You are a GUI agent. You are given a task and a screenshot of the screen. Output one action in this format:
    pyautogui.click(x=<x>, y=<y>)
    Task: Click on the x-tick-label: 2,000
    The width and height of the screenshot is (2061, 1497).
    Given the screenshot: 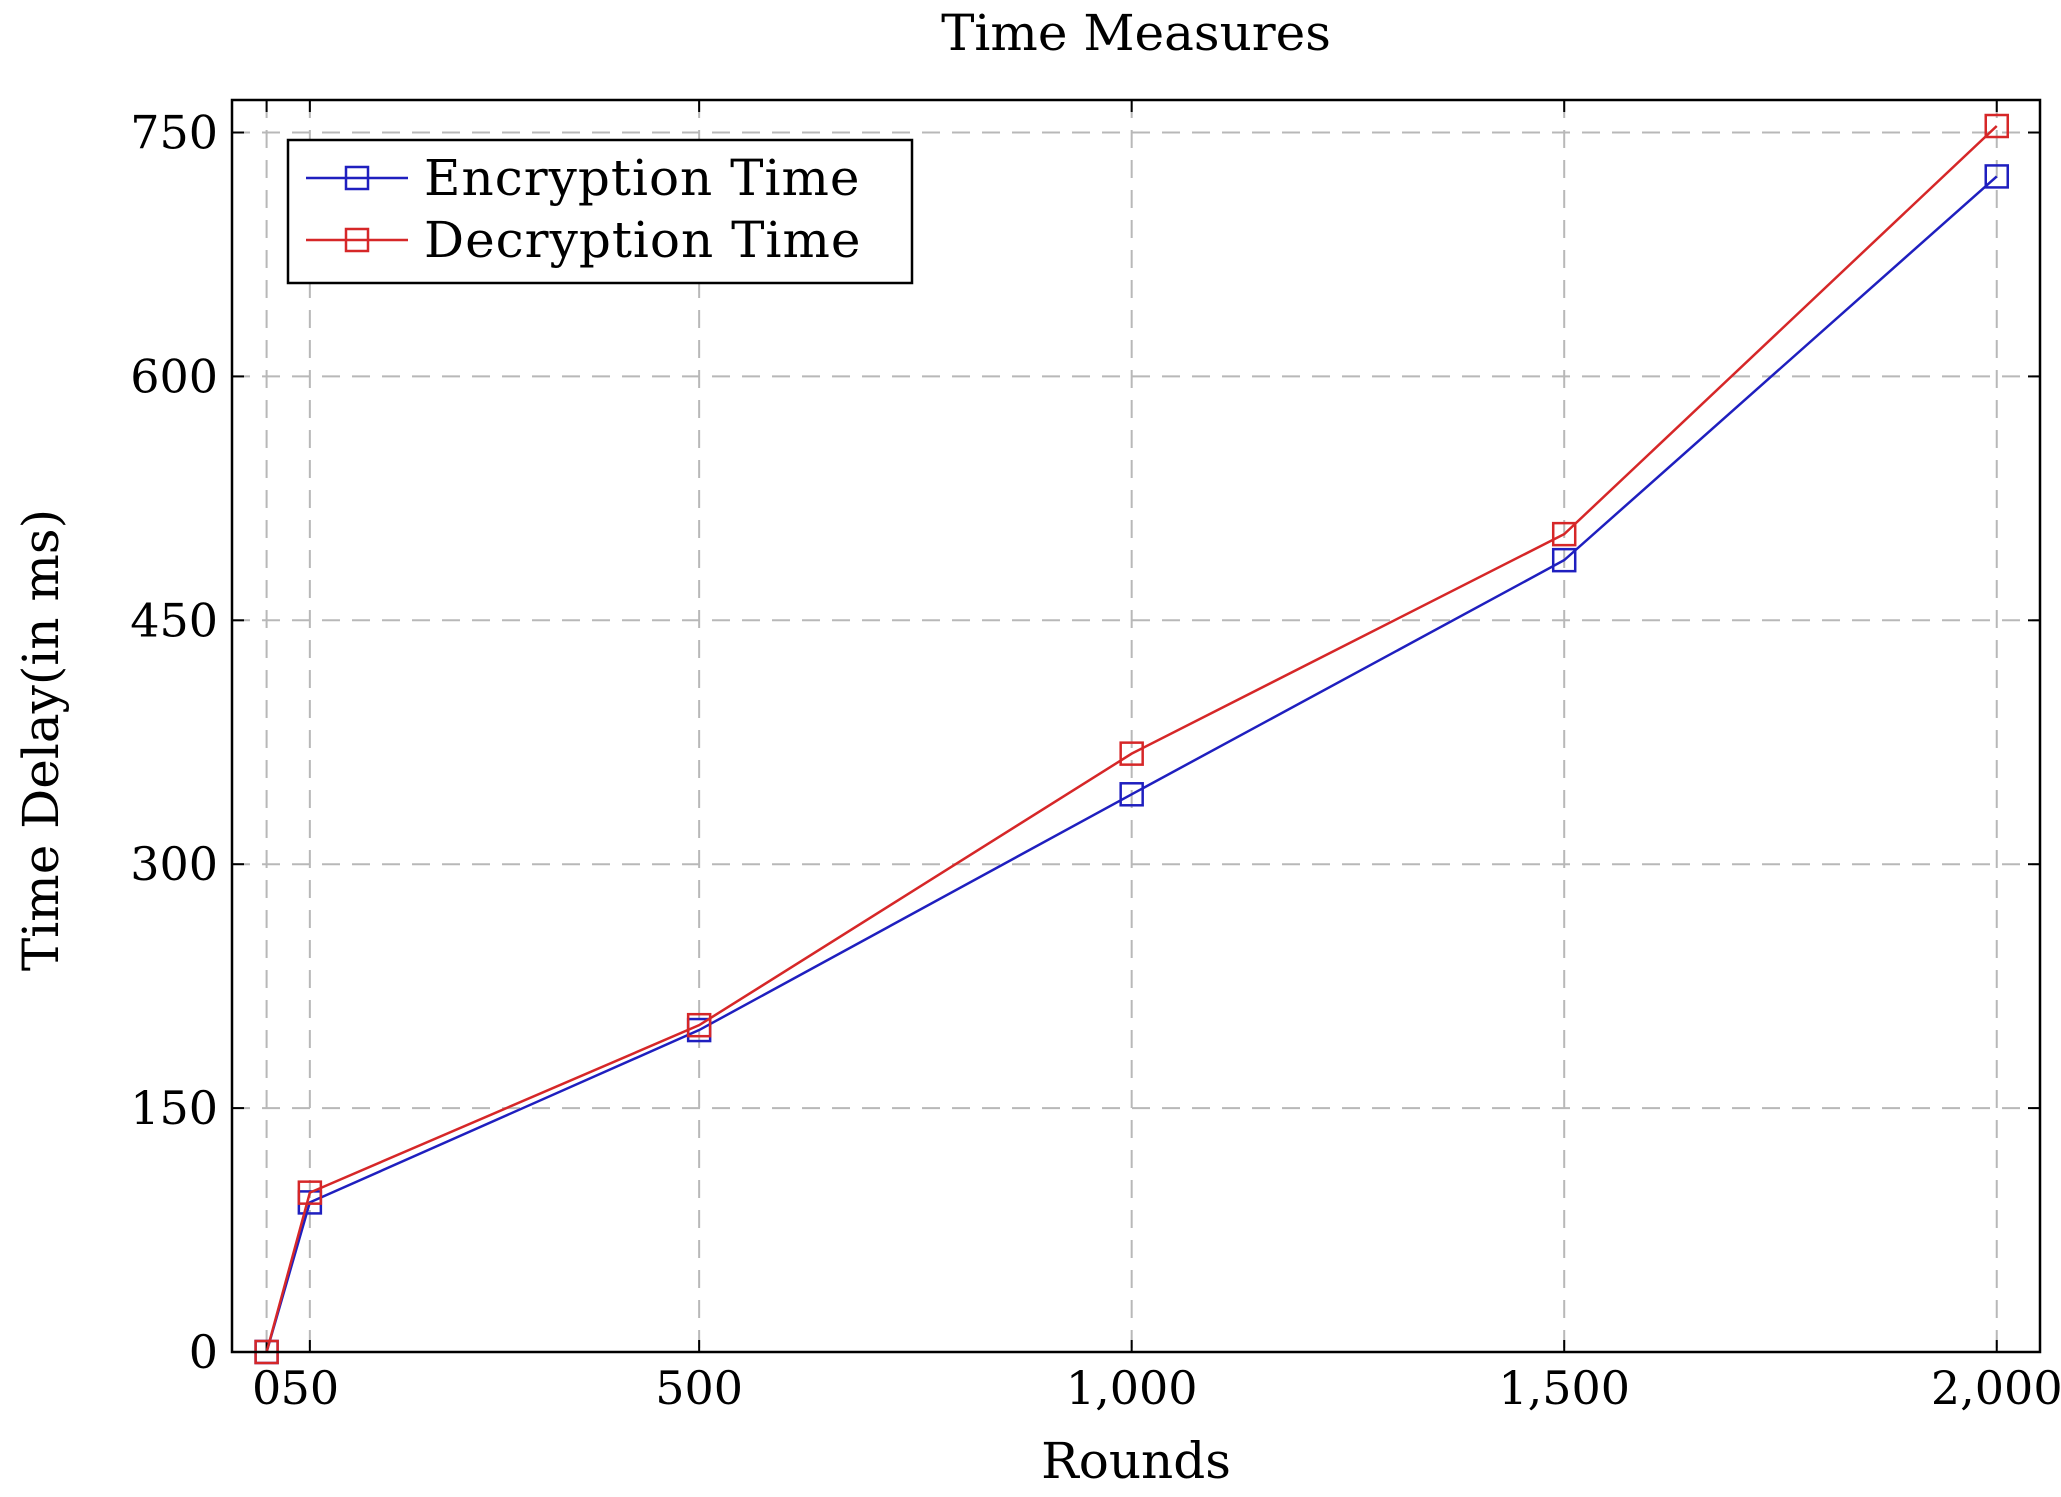 What is the action you would take?
    pyautogui.click(x=1996, y=1388)
    